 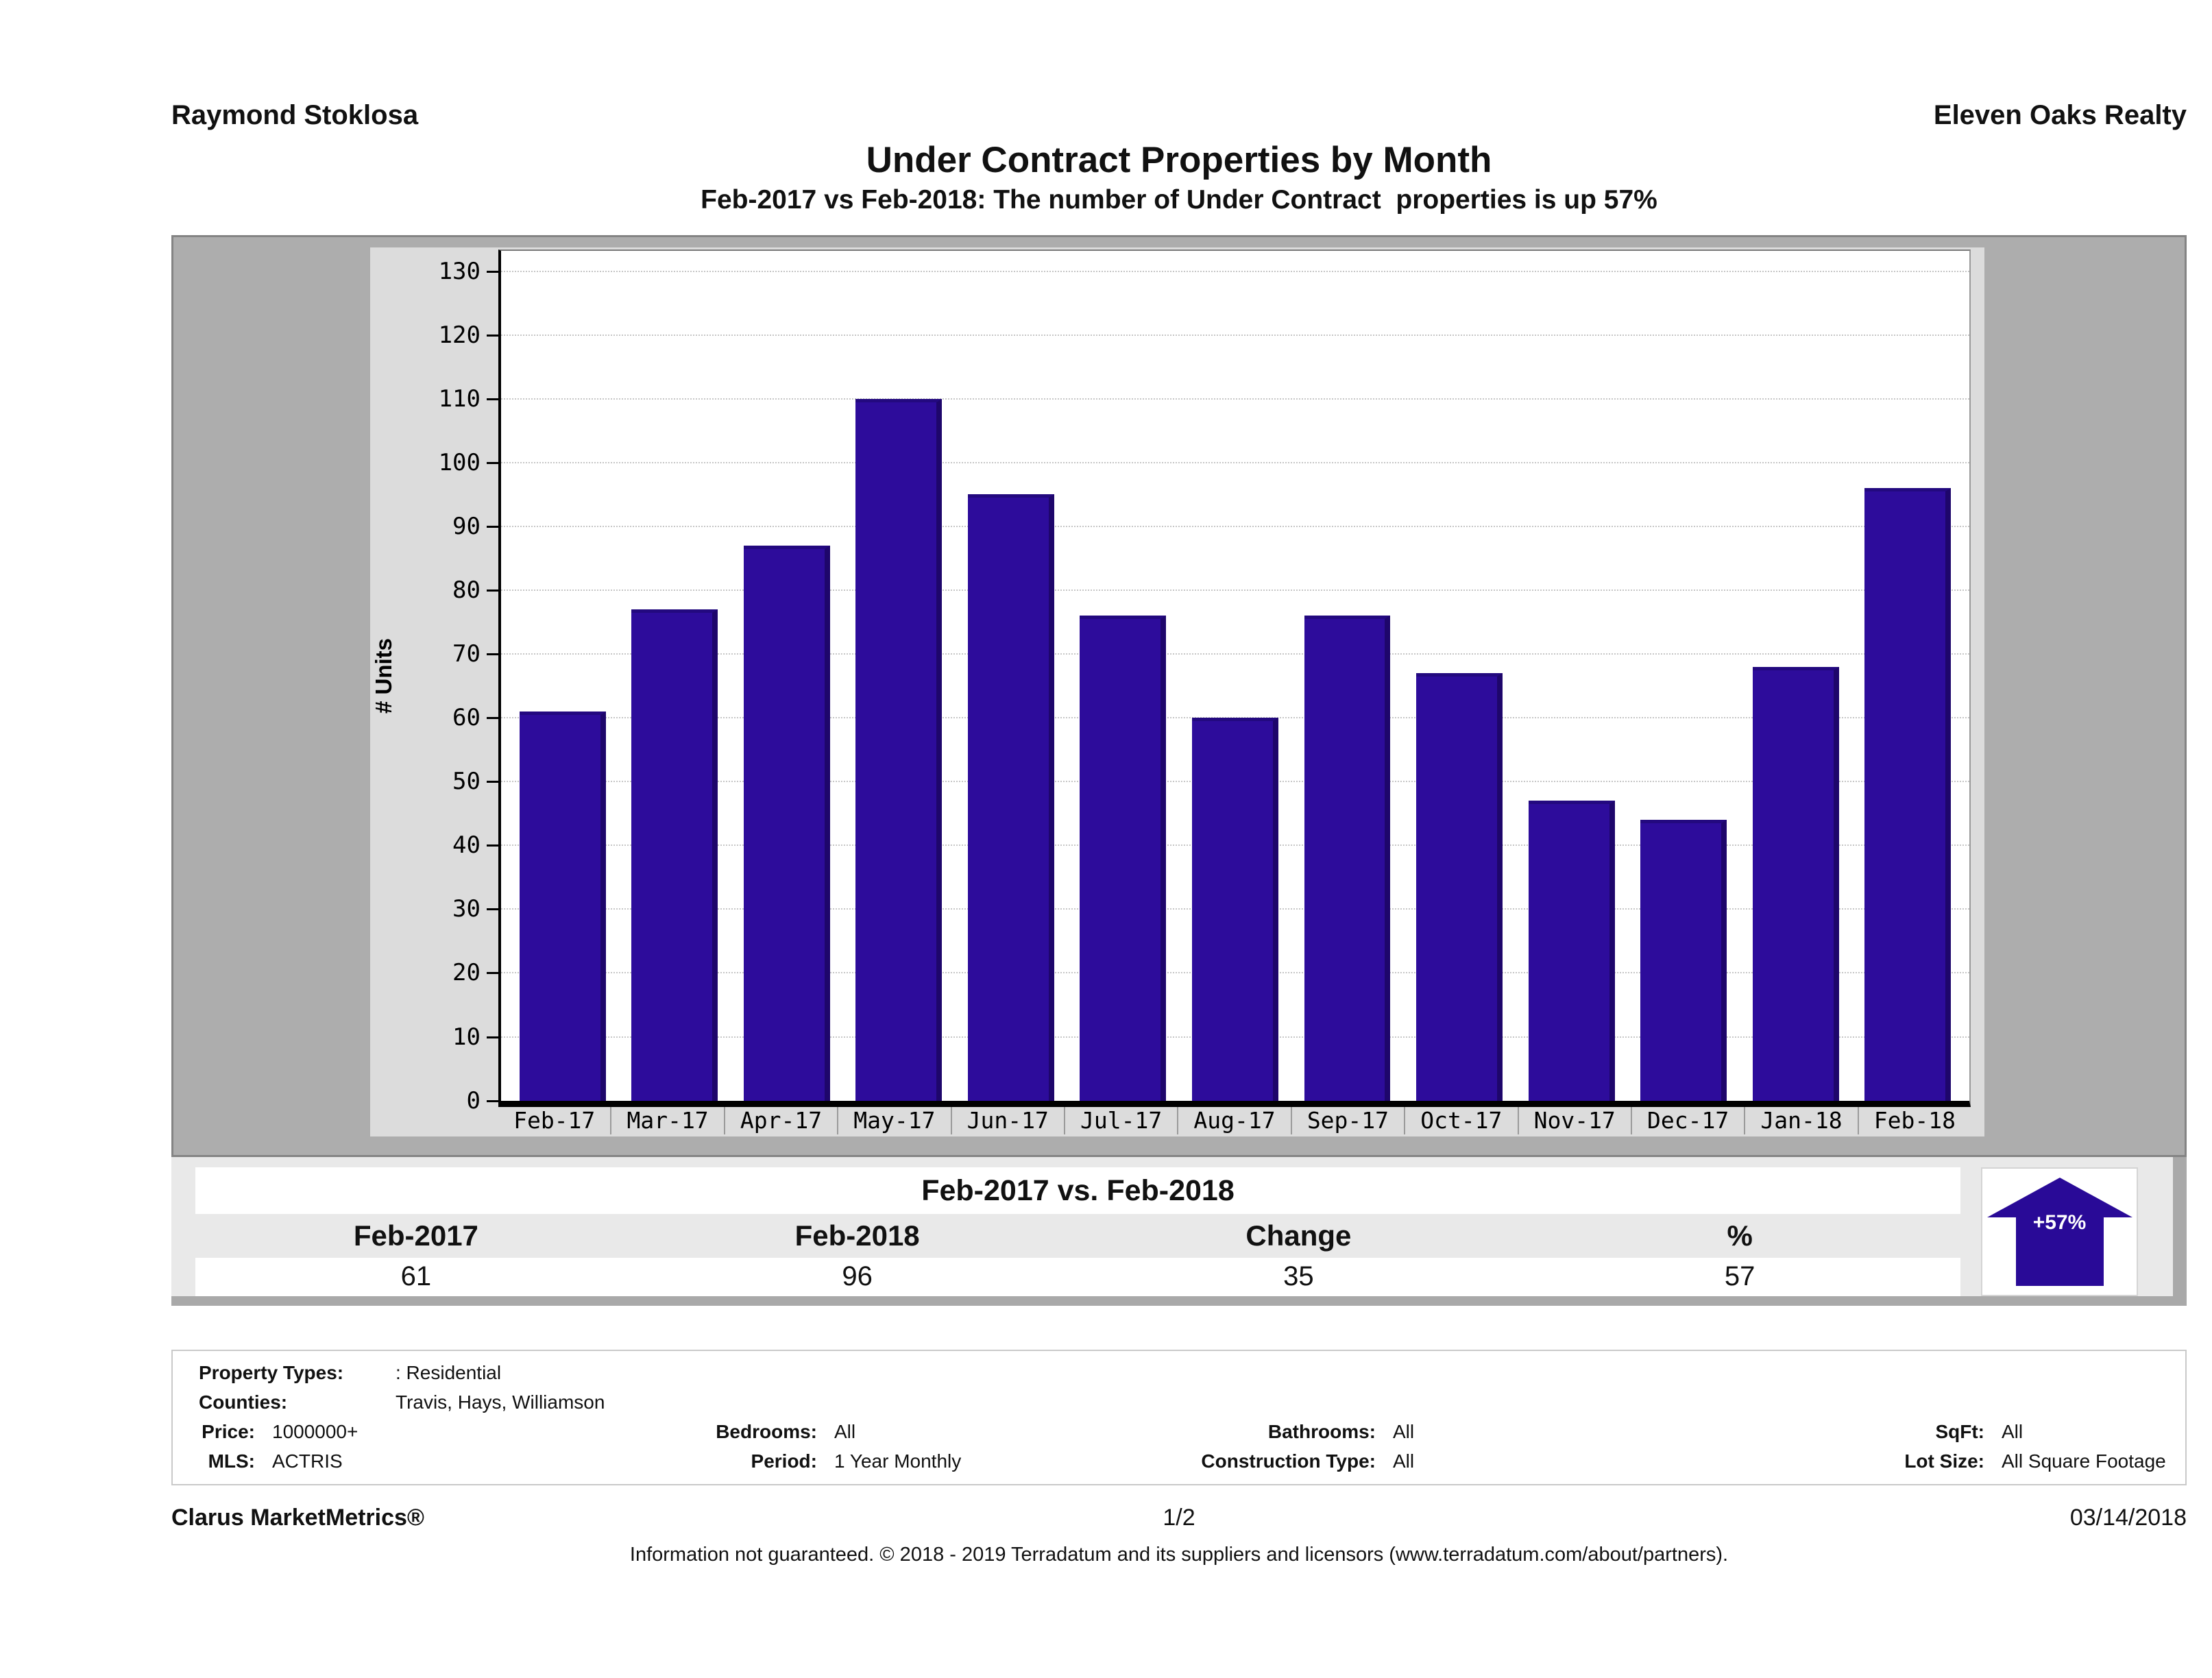 I want to click on column-header: %, so click(x=1740, y=1235).